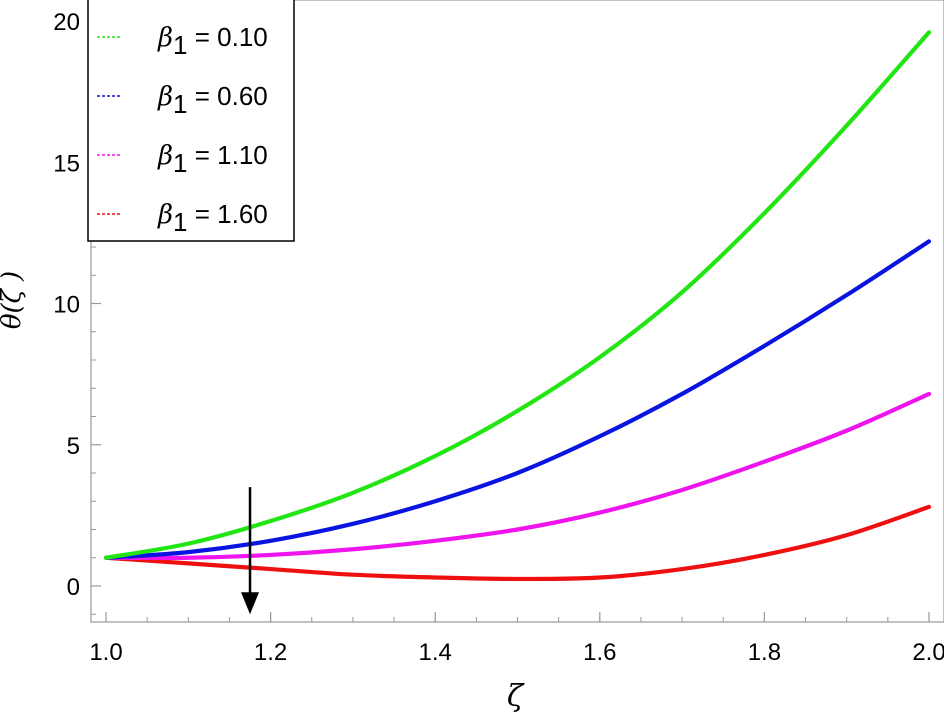 This screenshot has width=944, height=720. Describe the element at coordinates (517, 543) in the screenshot. I see `series-line` at that location.